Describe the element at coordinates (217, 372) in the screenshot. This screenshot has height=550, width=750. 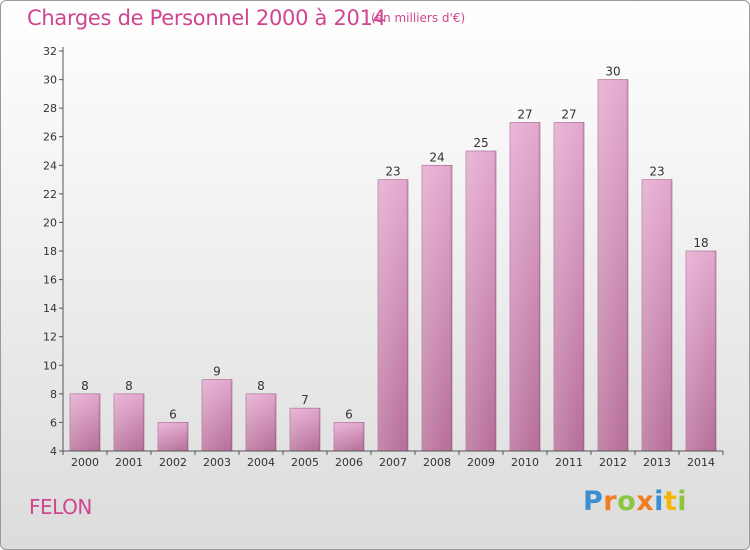
I see `data-label-2003: 9` at that location.